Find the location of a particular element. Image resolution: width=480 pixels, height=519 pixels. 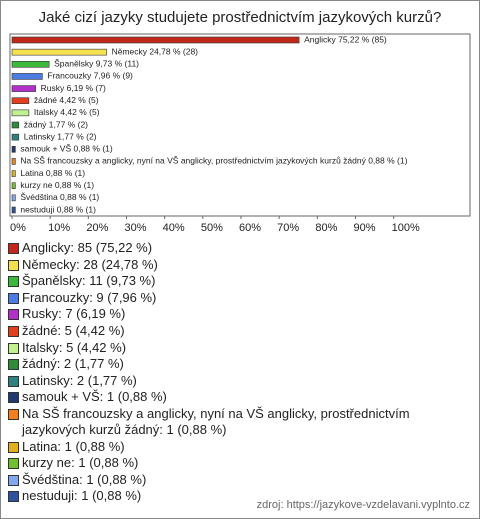

x-tick-label: 80% is located at coordinates (326, 228).